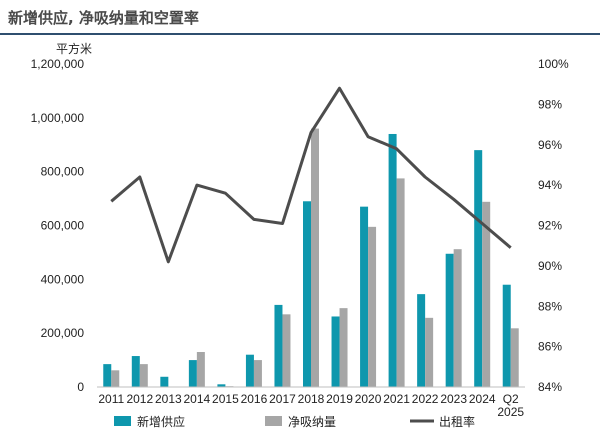  What do you see at coordinates (300, 34) in the screenshot?
I see `title-divider` at bounding box center [300, 34].